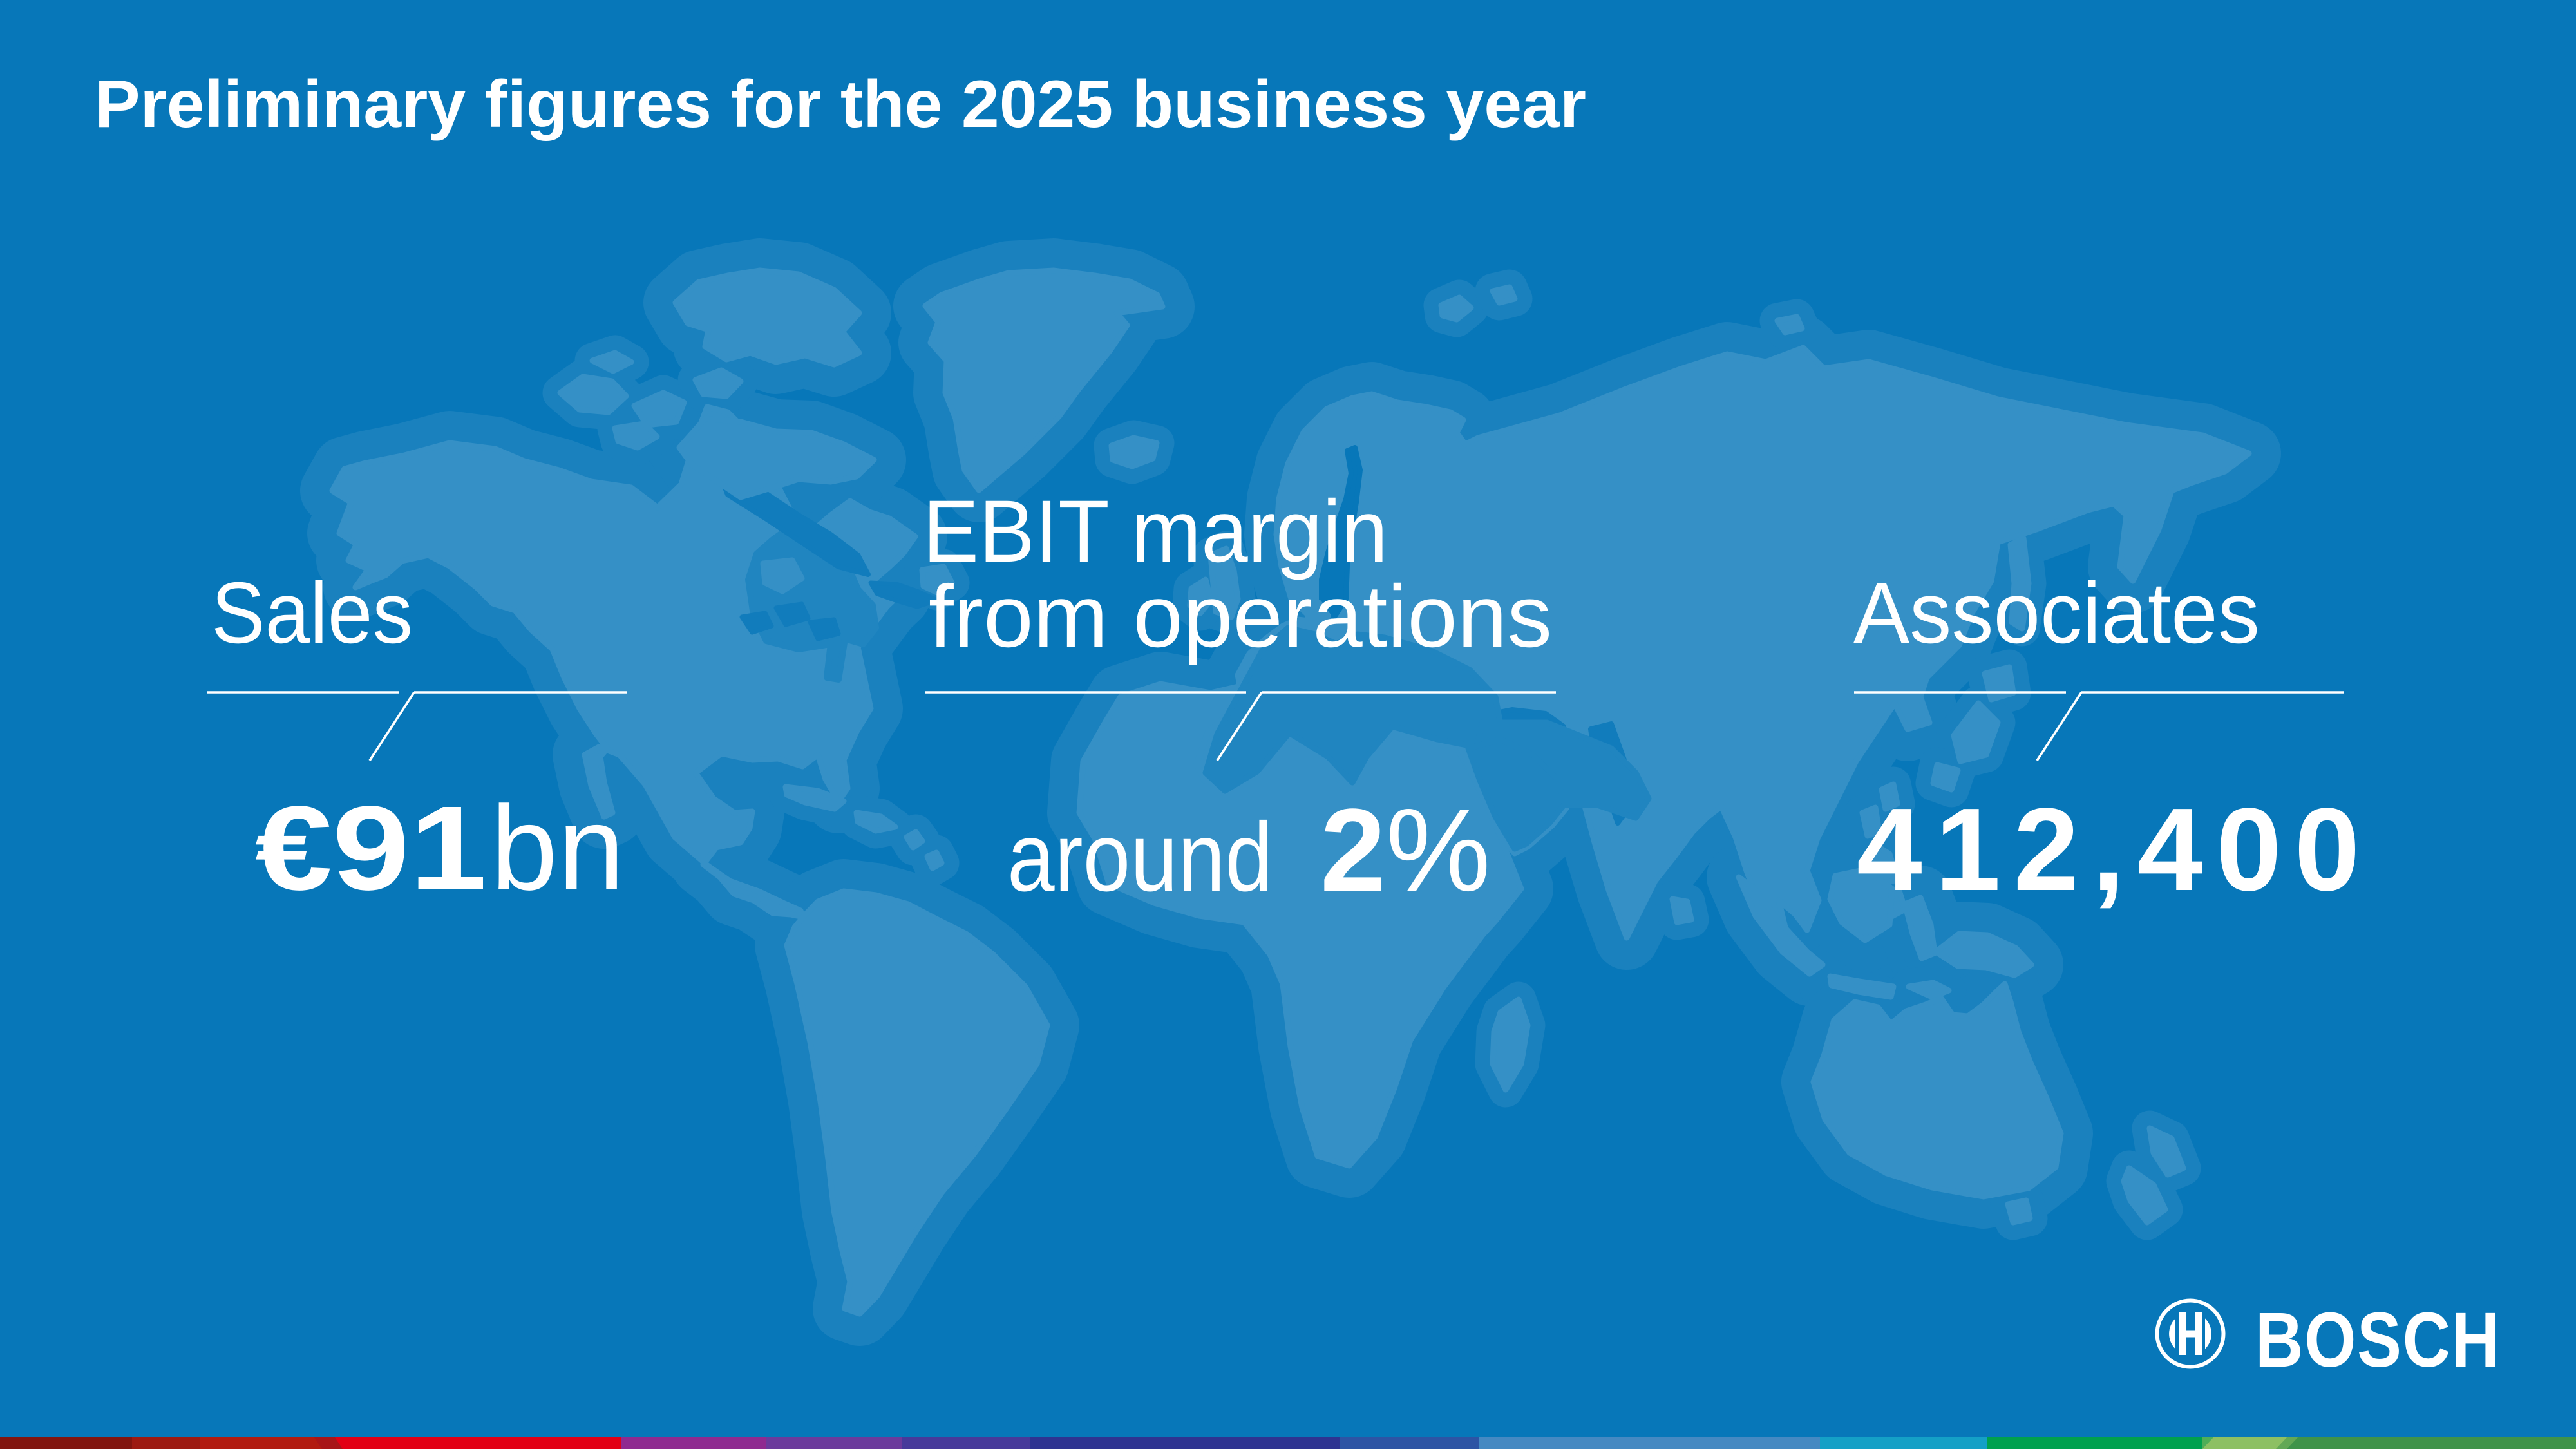  I want to click on svg-text: from operations, so click(1240, 617).